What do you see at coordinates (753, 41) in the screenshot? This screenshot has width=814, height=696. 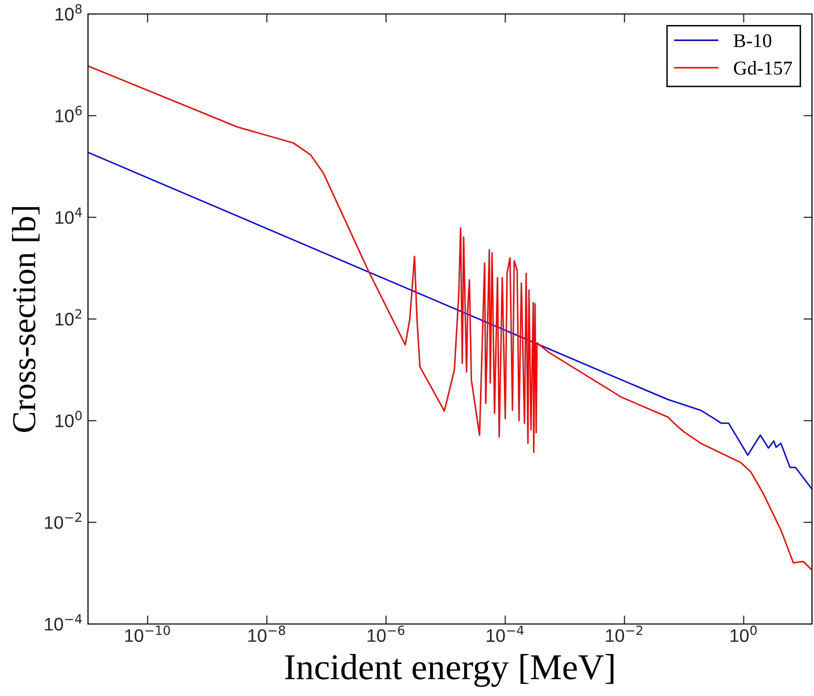 I see `legend-label: B-10` at bounding box center [753, 41].